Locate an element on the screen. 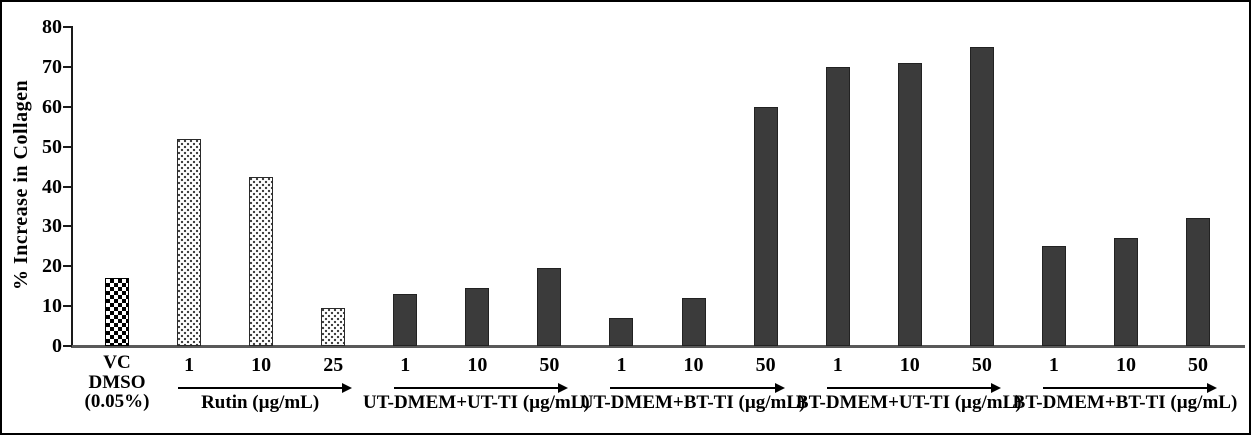 Image resolution: width=1251 pixels, height=435 pixels. group-label: BT-DMEM+BT-TI (µg/mL) is located at coordinates (1125, 402).